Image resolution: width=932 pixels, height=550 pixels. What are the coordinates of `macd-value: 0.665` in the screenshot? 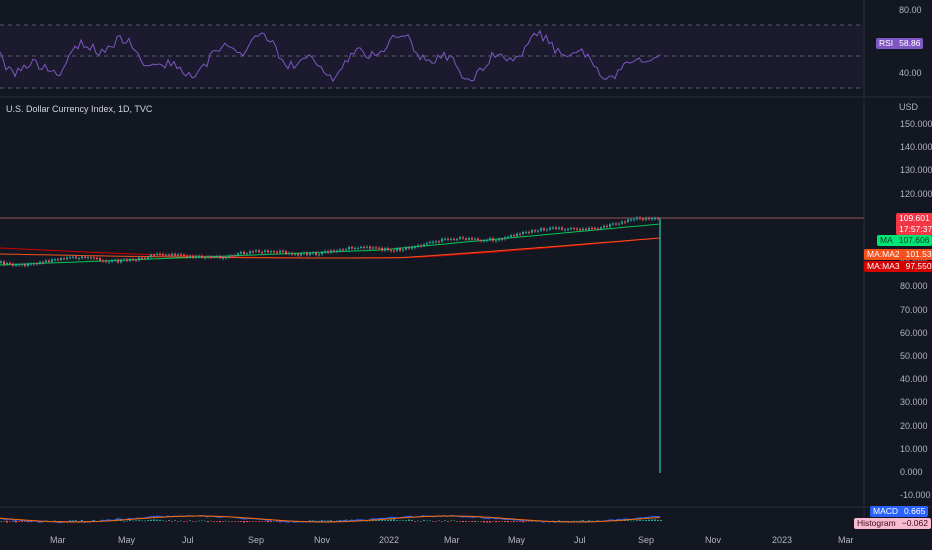 It's located at (915, 511).